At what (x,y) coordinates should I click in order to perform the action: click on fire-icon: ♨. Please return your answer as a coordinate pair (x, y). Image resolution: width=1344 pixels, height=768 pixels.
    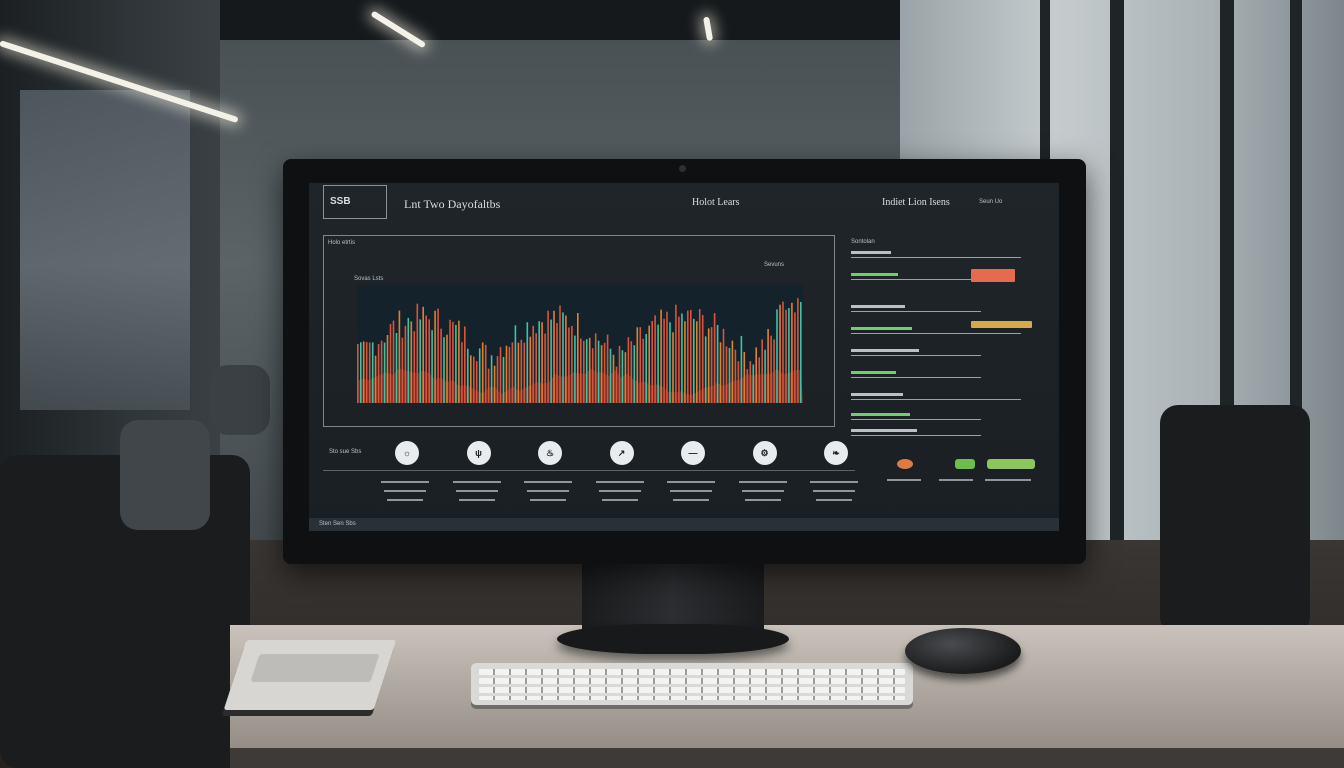
    Looking at the image, I should click on (550, 453).